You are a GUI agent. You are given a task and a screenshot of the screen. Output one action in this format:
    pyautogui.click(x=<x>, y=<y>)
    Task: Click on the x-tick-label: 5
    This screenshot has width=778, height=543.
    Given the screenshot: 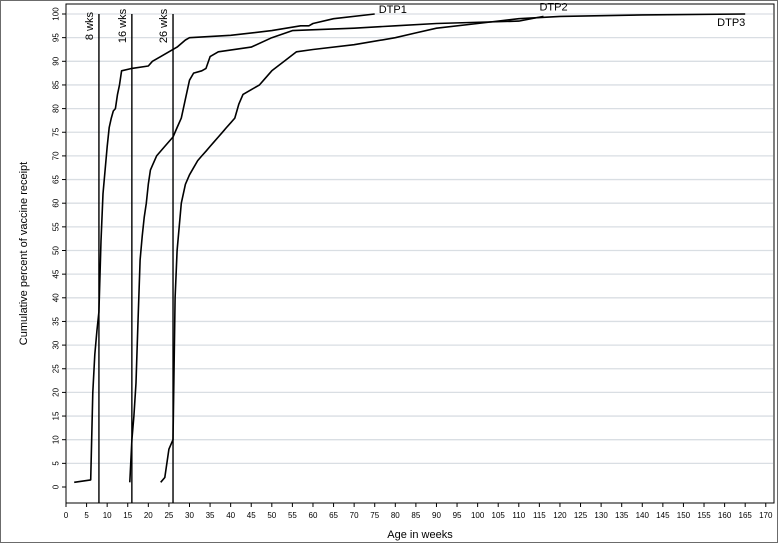 What is the action you would take?
    pyautogui.click(x=86, y=515)
    